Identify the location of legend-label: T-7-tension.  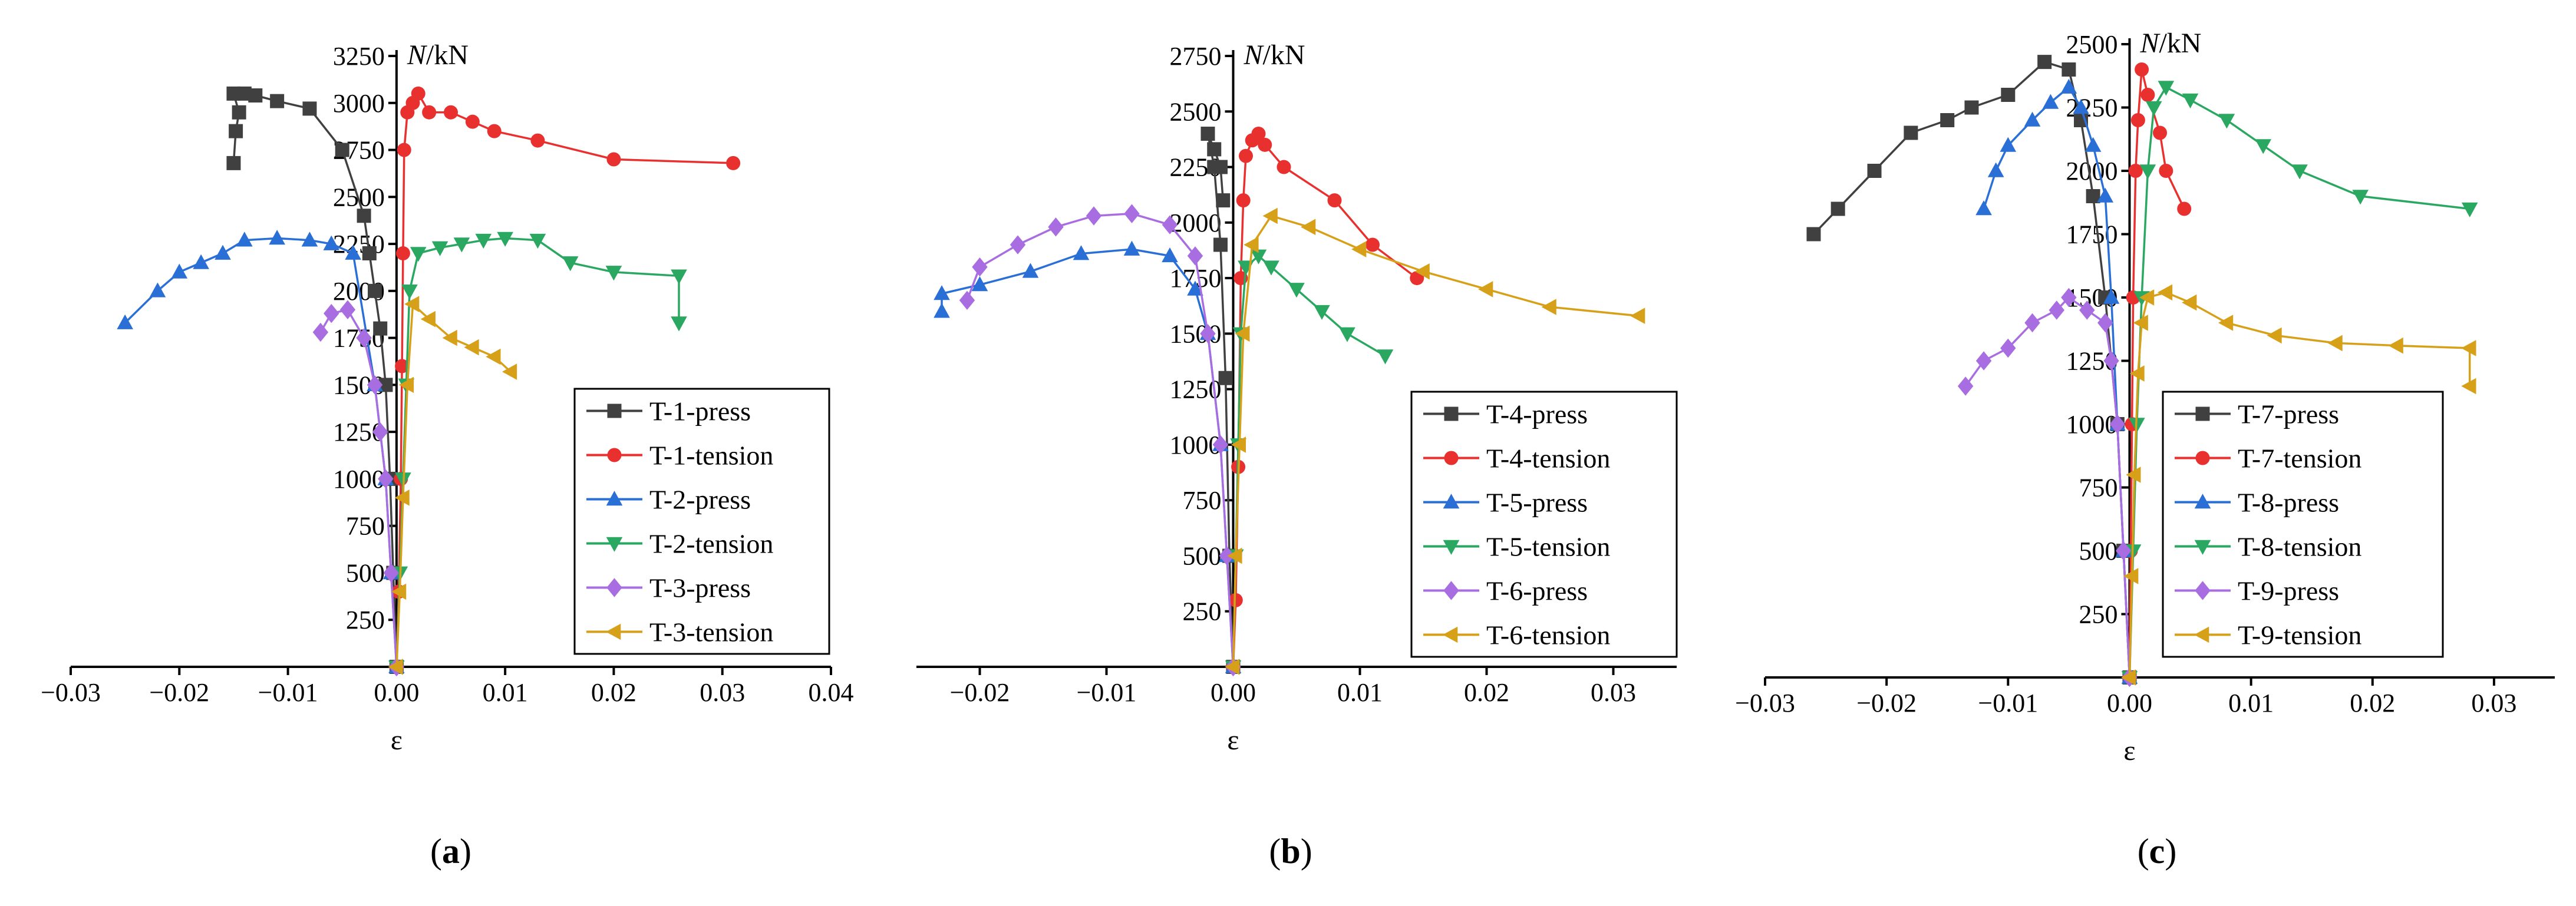
(2300, 459).